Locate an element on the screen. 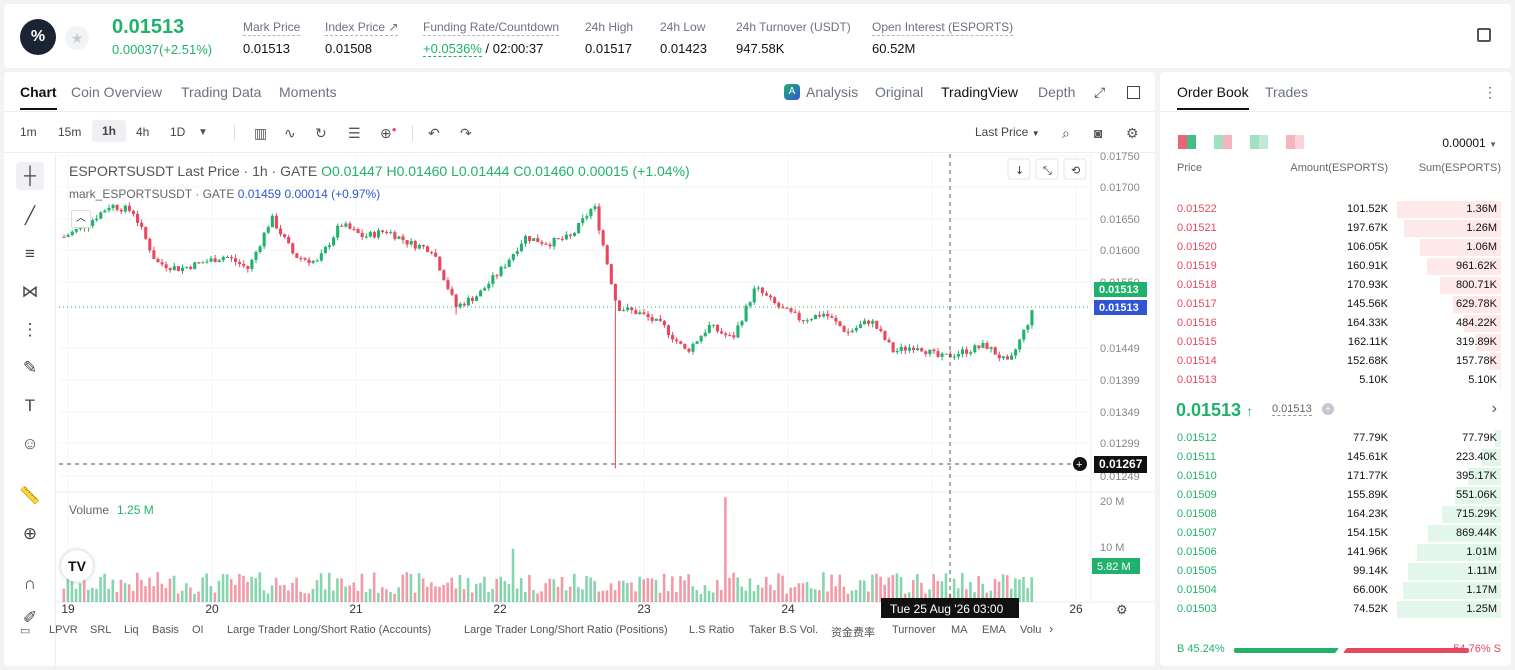  ask-row: 0.01518 170.93K 800.71K is located at coordinates (1335, 285).